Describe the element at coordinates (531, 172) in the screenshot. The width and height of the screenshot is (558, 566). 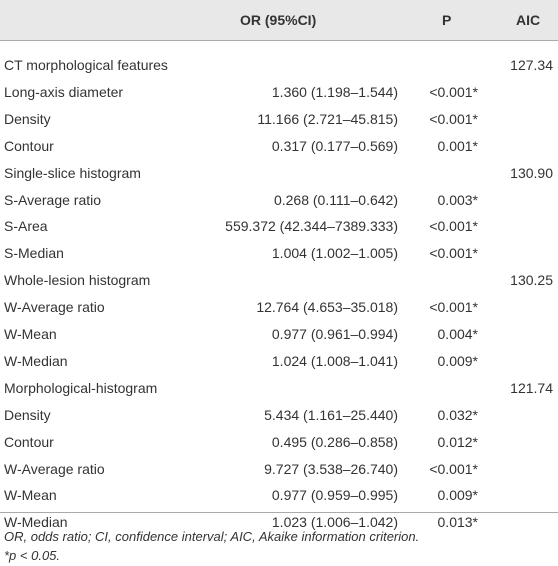
I see `aic-value: 130.90` at that location.